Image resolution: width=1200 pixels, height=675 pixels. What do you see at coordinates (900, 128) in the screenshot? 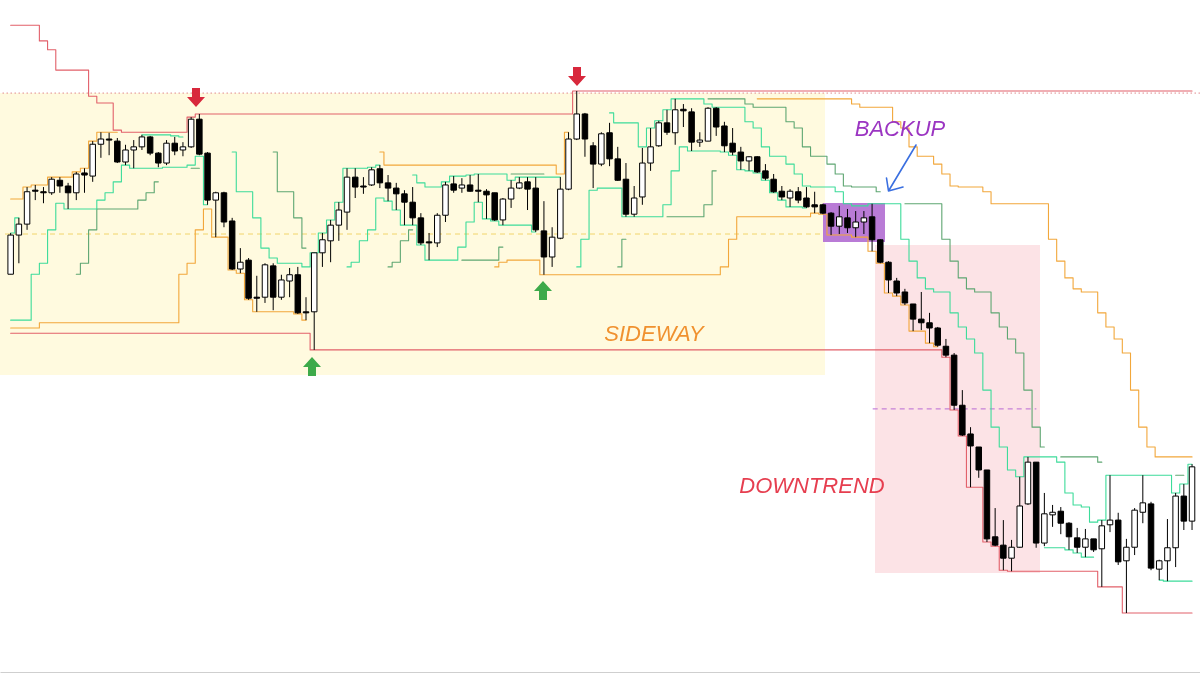
I see `annotation: BACKUP` at bounding box center [900, 128].